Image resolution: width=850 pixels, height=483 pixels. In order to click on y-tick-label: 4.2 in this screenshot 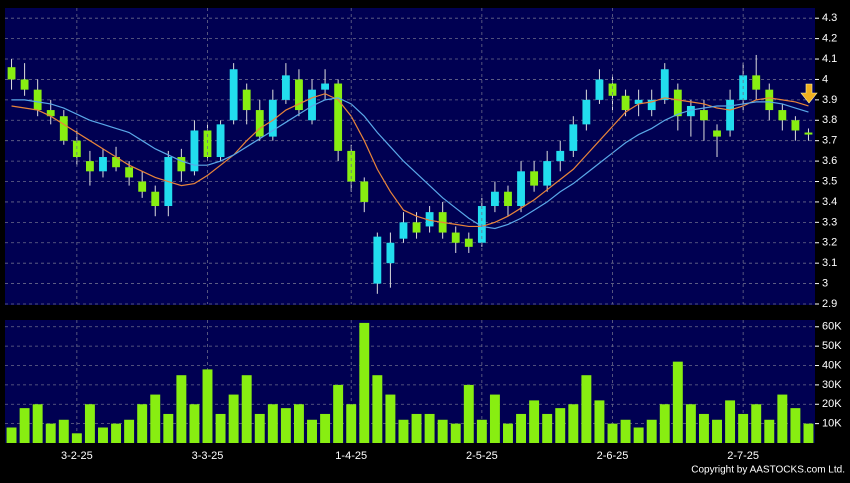, I will do `click(829, 39)`.